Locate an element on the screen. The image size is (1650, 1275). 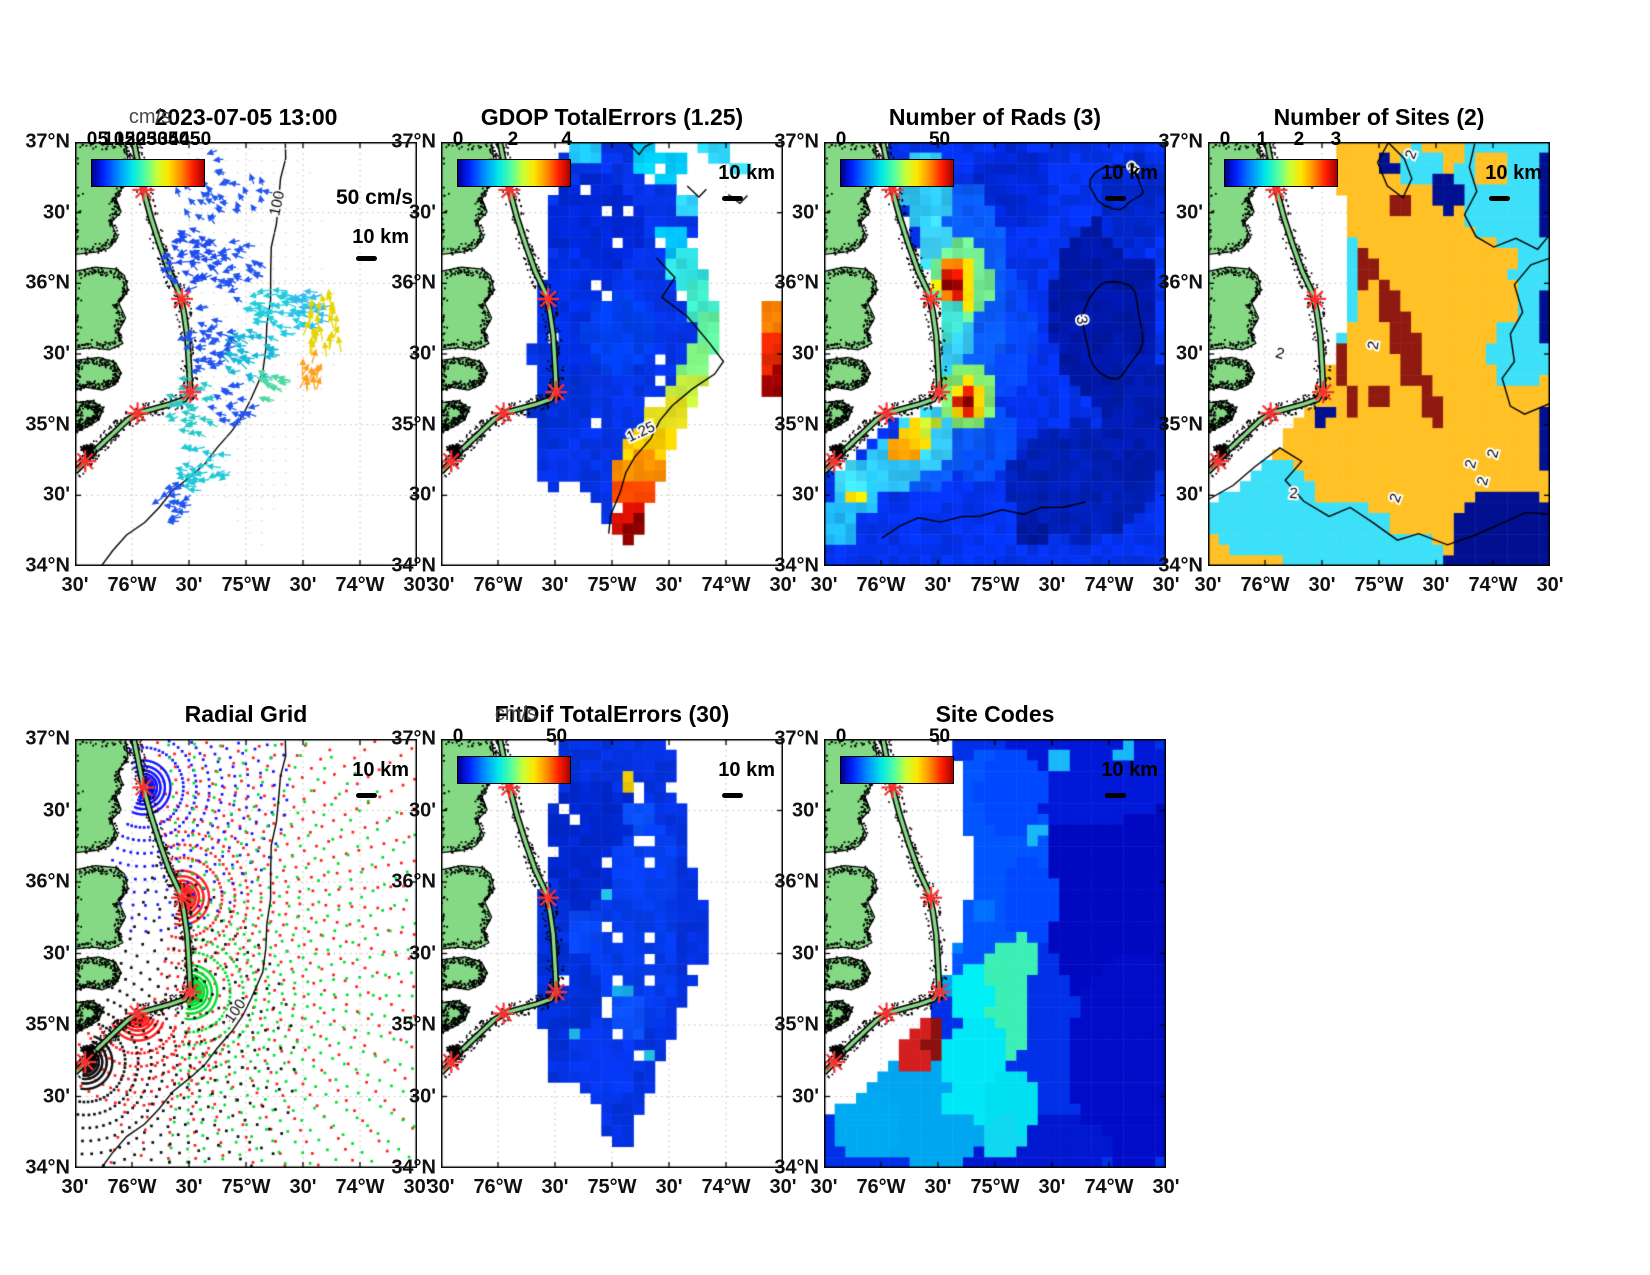
colorbar-tick-label: 20 is located at coordinates (135, 139).